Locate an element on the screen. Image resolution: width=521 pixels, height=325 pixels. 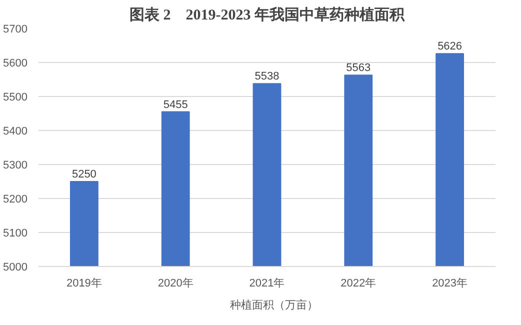
y-tick-label: 5600 is located at coordinates (15, 64).